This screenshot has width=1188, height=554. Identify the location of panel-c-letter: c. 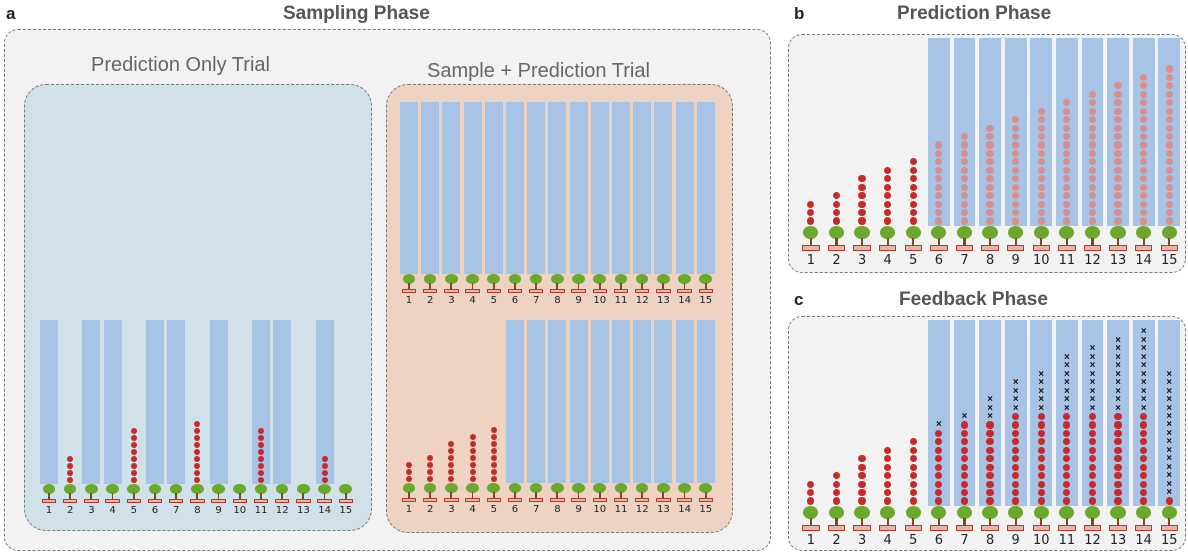
(799, 299).